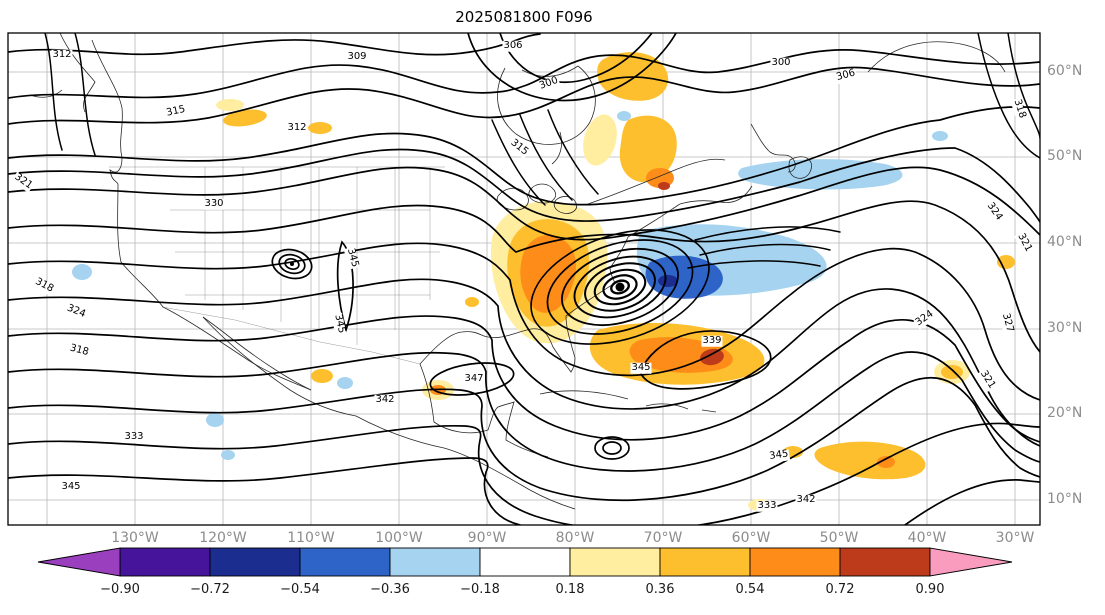  I want to click on state-borders, so click(277, 265).